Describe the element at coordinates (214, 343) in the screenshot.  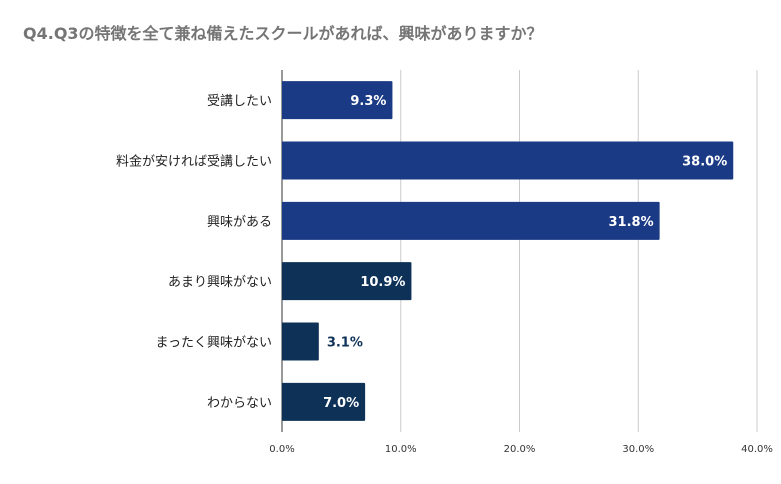
I see `category-label: まったく興味がない` at that location.